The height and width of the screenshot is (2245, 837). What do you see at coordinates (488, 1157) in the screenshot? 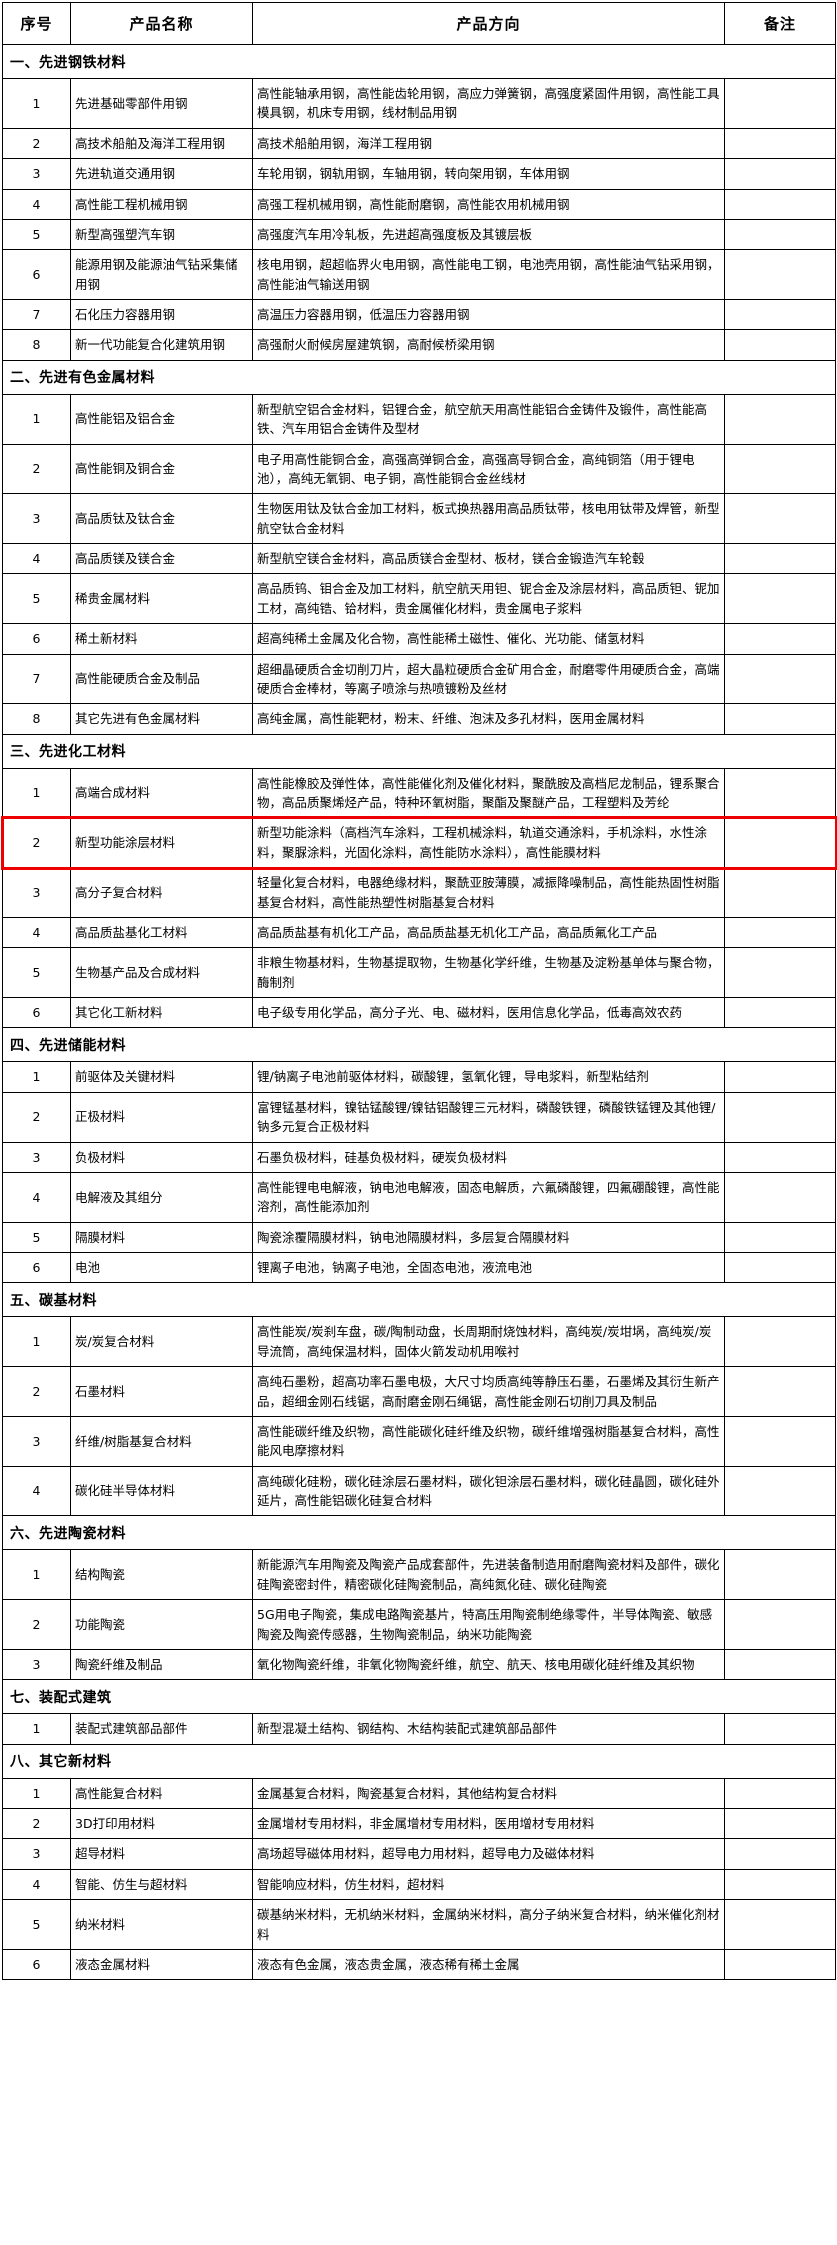
I see `cell-product-direction: 石墨负极材料，硅基负极材料，硬炭负极材料` at bounding box center [488, 1157].